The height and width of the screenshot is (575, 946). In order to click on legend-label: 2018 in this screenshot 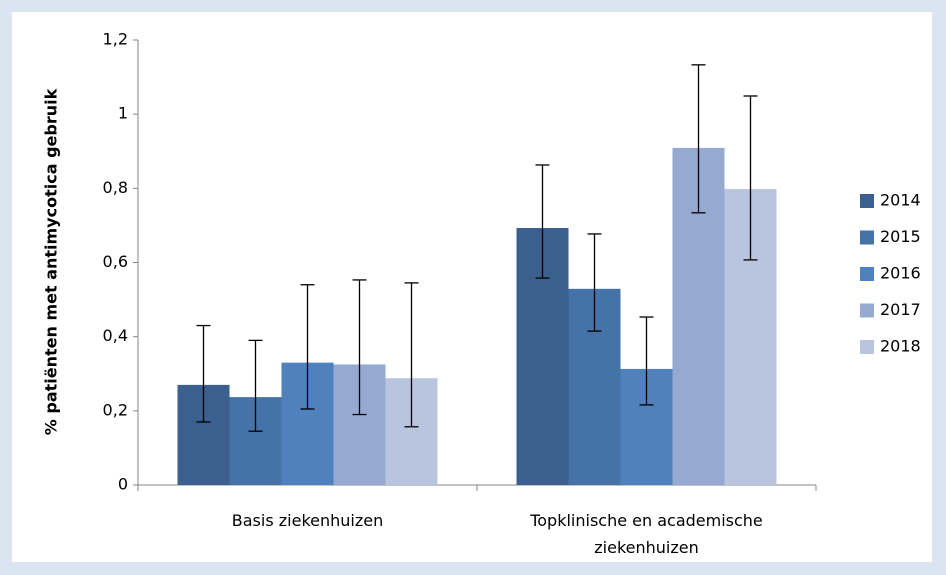, I will do `click(900, 346)`.